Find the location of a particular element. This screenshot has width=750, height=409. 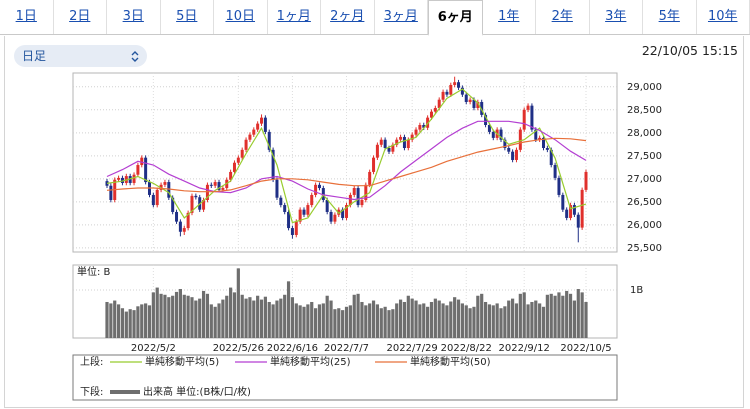

period-tab: 2日 is located at coordinates (80, 17).